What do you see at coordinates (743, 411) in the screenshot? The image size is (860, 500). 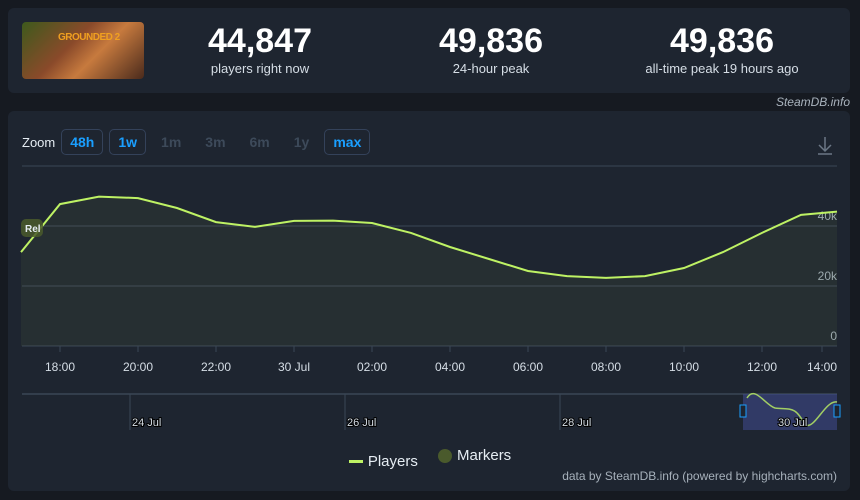 I see `navigator-left-handle` at bounding box center [743, 411].